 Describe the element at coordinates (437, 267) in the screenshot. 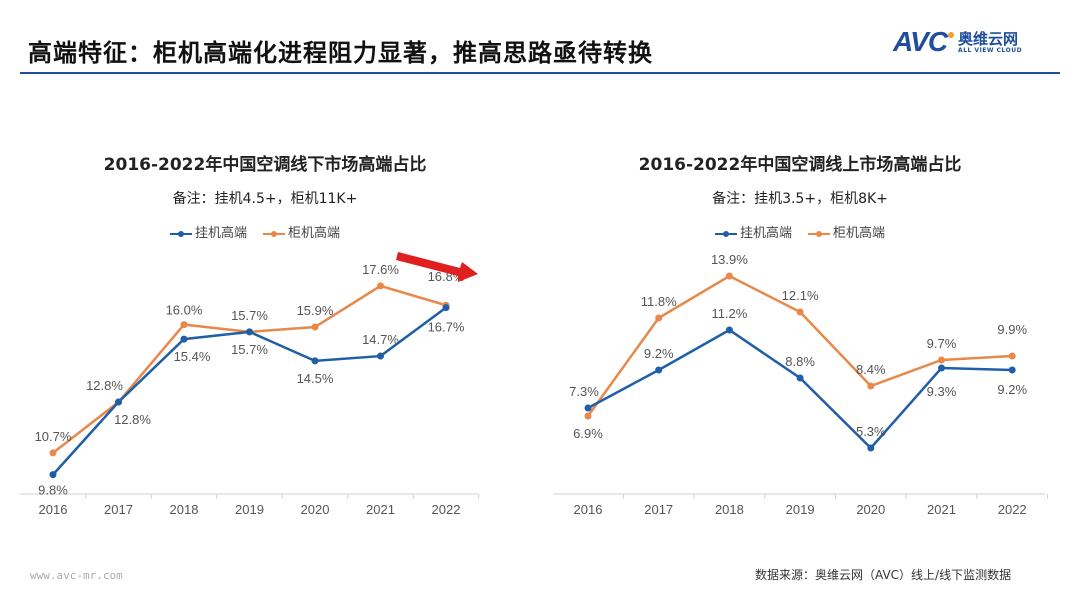

I see `red-arrow-icon` at that location.